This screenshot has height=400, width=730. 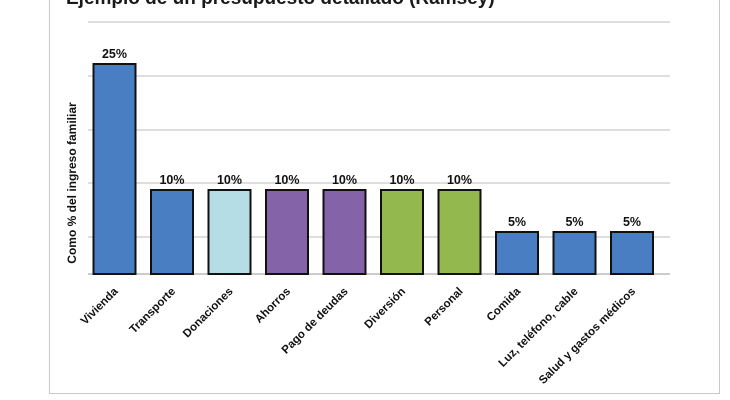 What do you see at coordinates (587, 336) in the screenshot?
I see `x-tick-label: Salud y gastos médicos` at bounding box center [587, 336].